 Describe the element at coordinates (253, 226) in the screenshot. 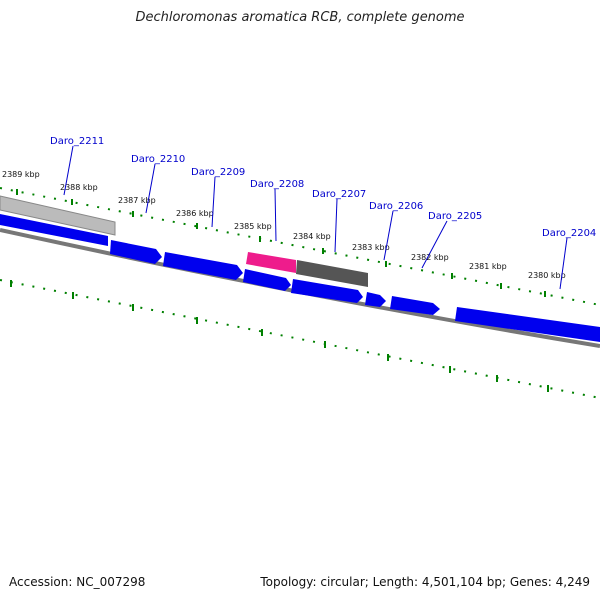

I see `kbp-label: 2385 kbp` at that location.